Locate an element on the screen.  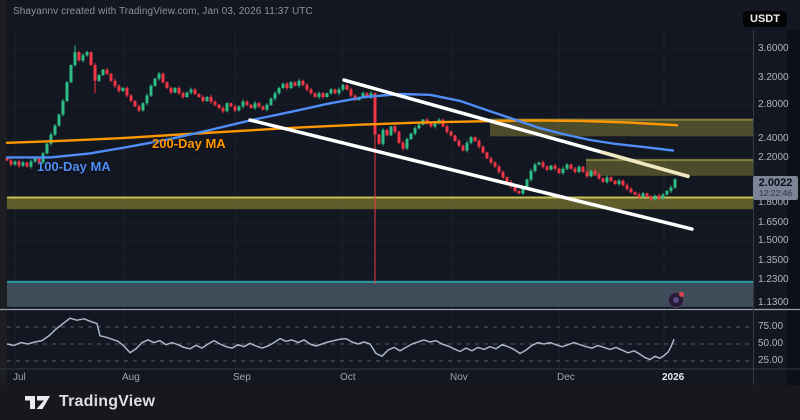
price-axis-label: 1.5000 is located at coordinates (773, 240).